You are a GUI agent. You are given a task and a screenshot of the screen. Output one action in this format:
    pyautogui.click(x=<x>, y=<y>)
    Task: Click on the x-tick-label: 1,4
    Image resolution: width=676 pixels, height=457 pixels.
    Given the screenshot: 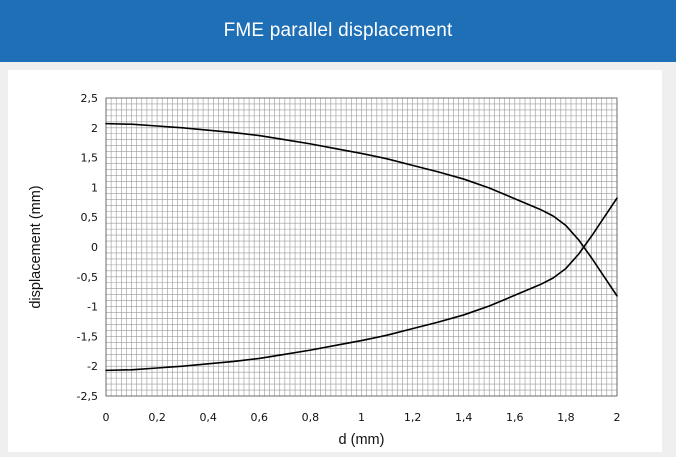 What is the action you would take?
    pyautogui.click(x=464, y=417)
    